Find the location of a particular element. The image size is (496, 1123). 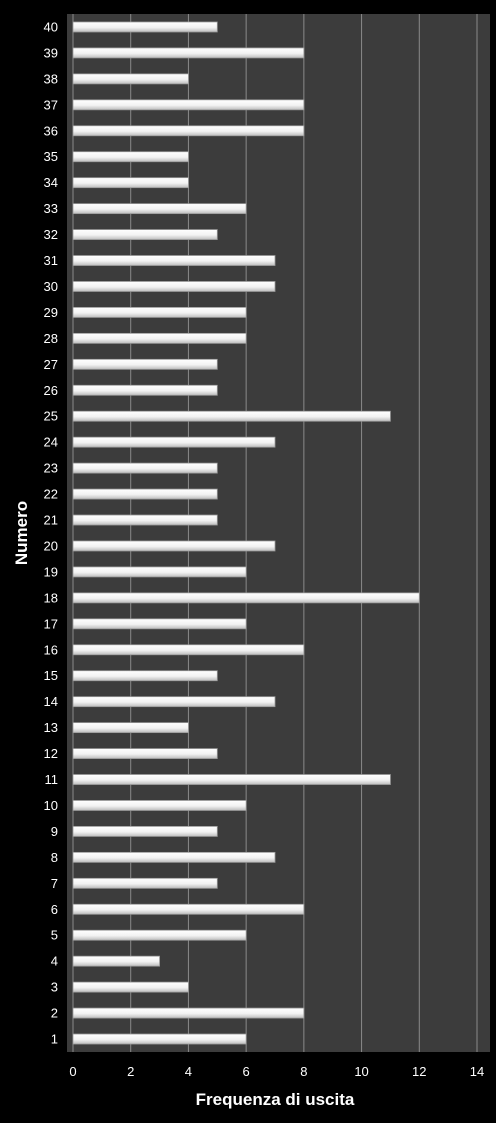

y-tick-label: 9 is located at coordinates (54, 831).